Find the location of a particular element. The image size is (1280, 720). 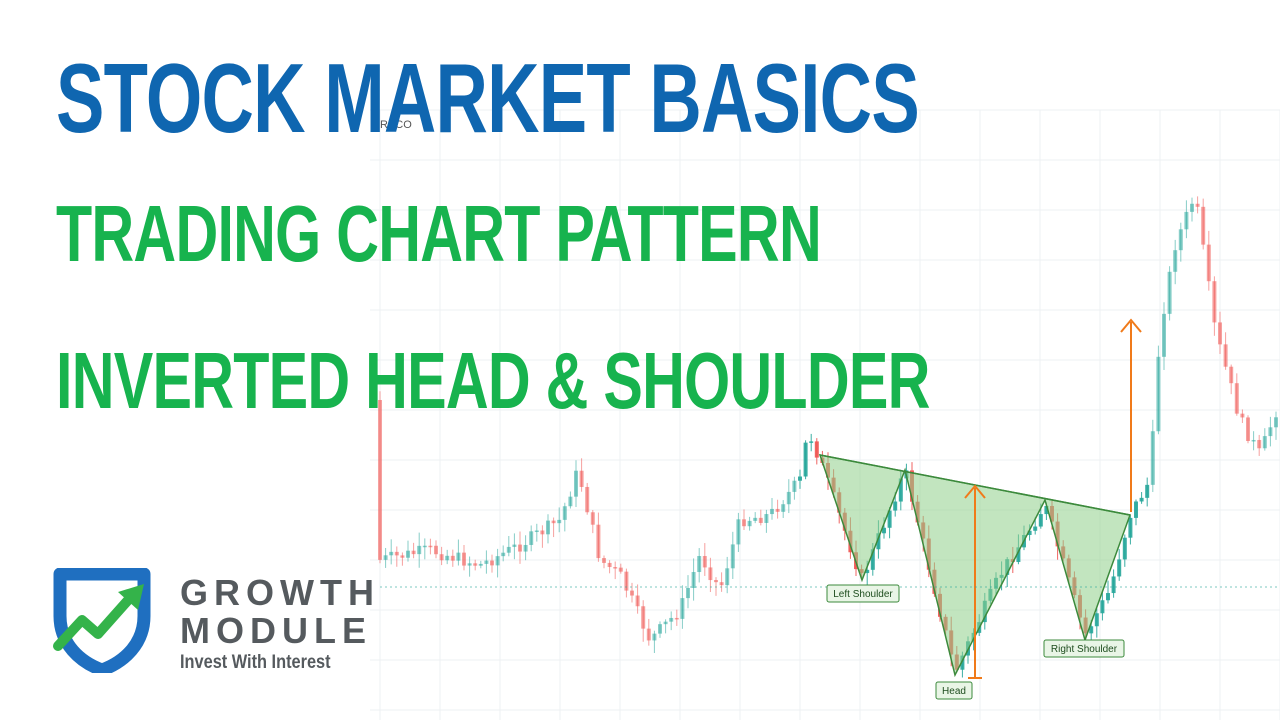

measure-arrow-head is located at coordinates (975, 581).